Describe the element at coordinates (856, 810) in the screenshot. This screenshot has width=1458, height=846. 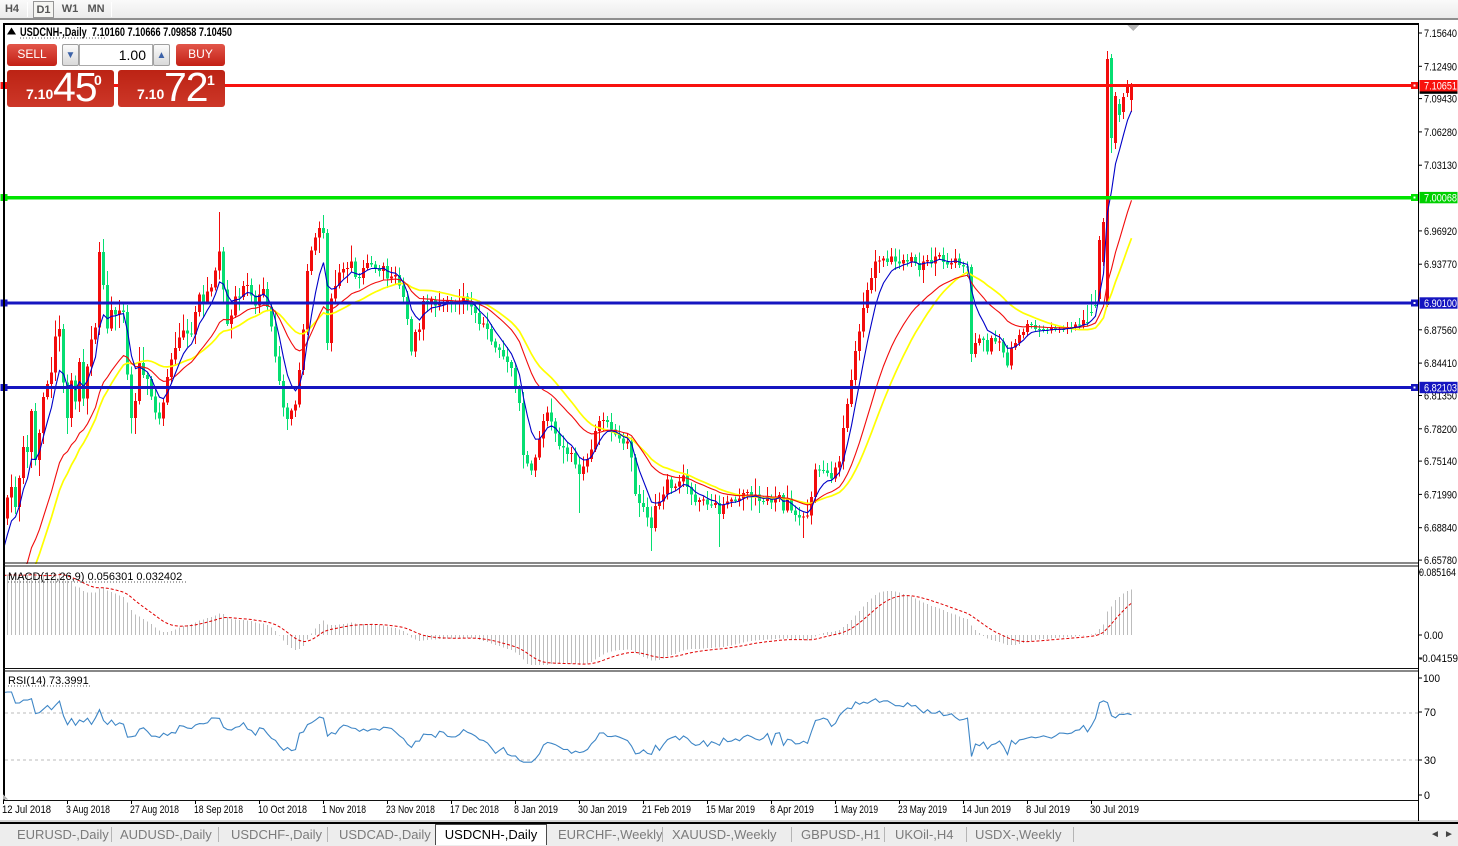
I see `svg-text: 1 May 2019` at that location.